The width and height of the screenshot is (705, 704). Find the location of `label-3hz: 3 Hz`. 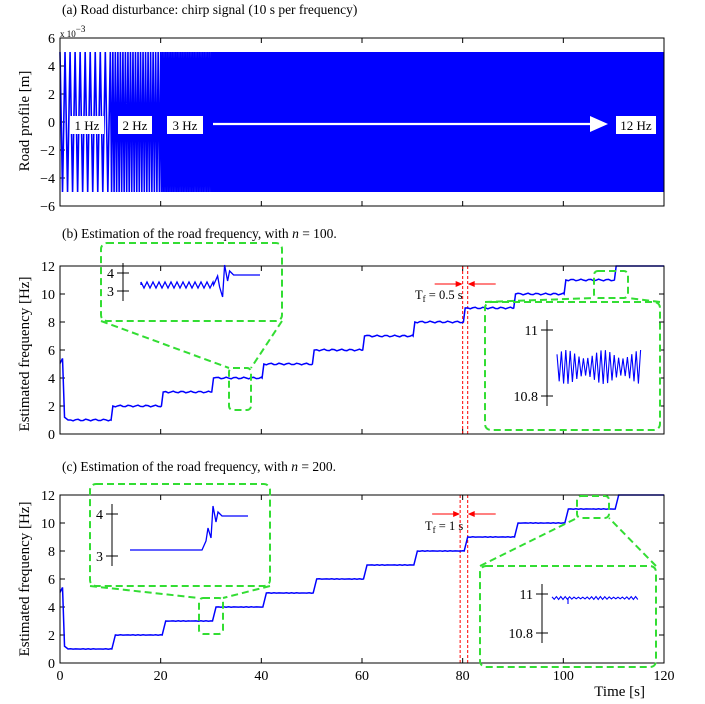

label-3hz: 3 Hz is located at coordinates (185, 125).